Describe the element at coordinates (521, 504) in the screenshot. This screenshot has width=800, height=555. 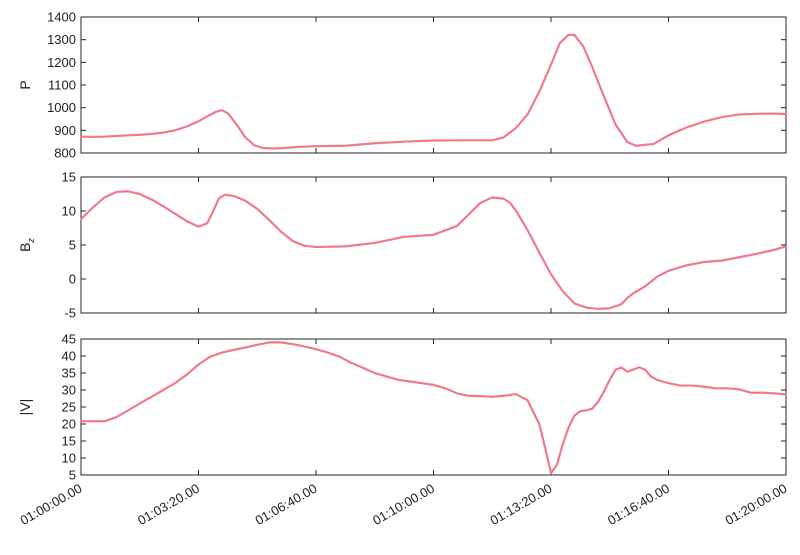
I see `x-tick-label: 01:13:20.00` at that location.